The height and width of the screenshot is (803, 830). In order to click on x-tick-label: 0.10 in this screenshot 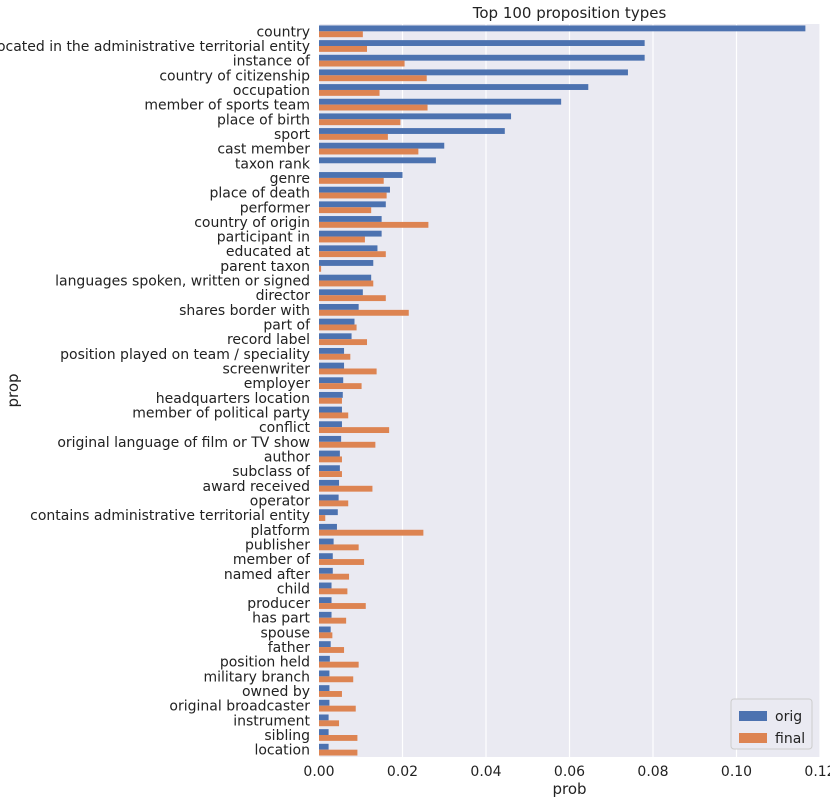, I will do `click(736, 772)`.